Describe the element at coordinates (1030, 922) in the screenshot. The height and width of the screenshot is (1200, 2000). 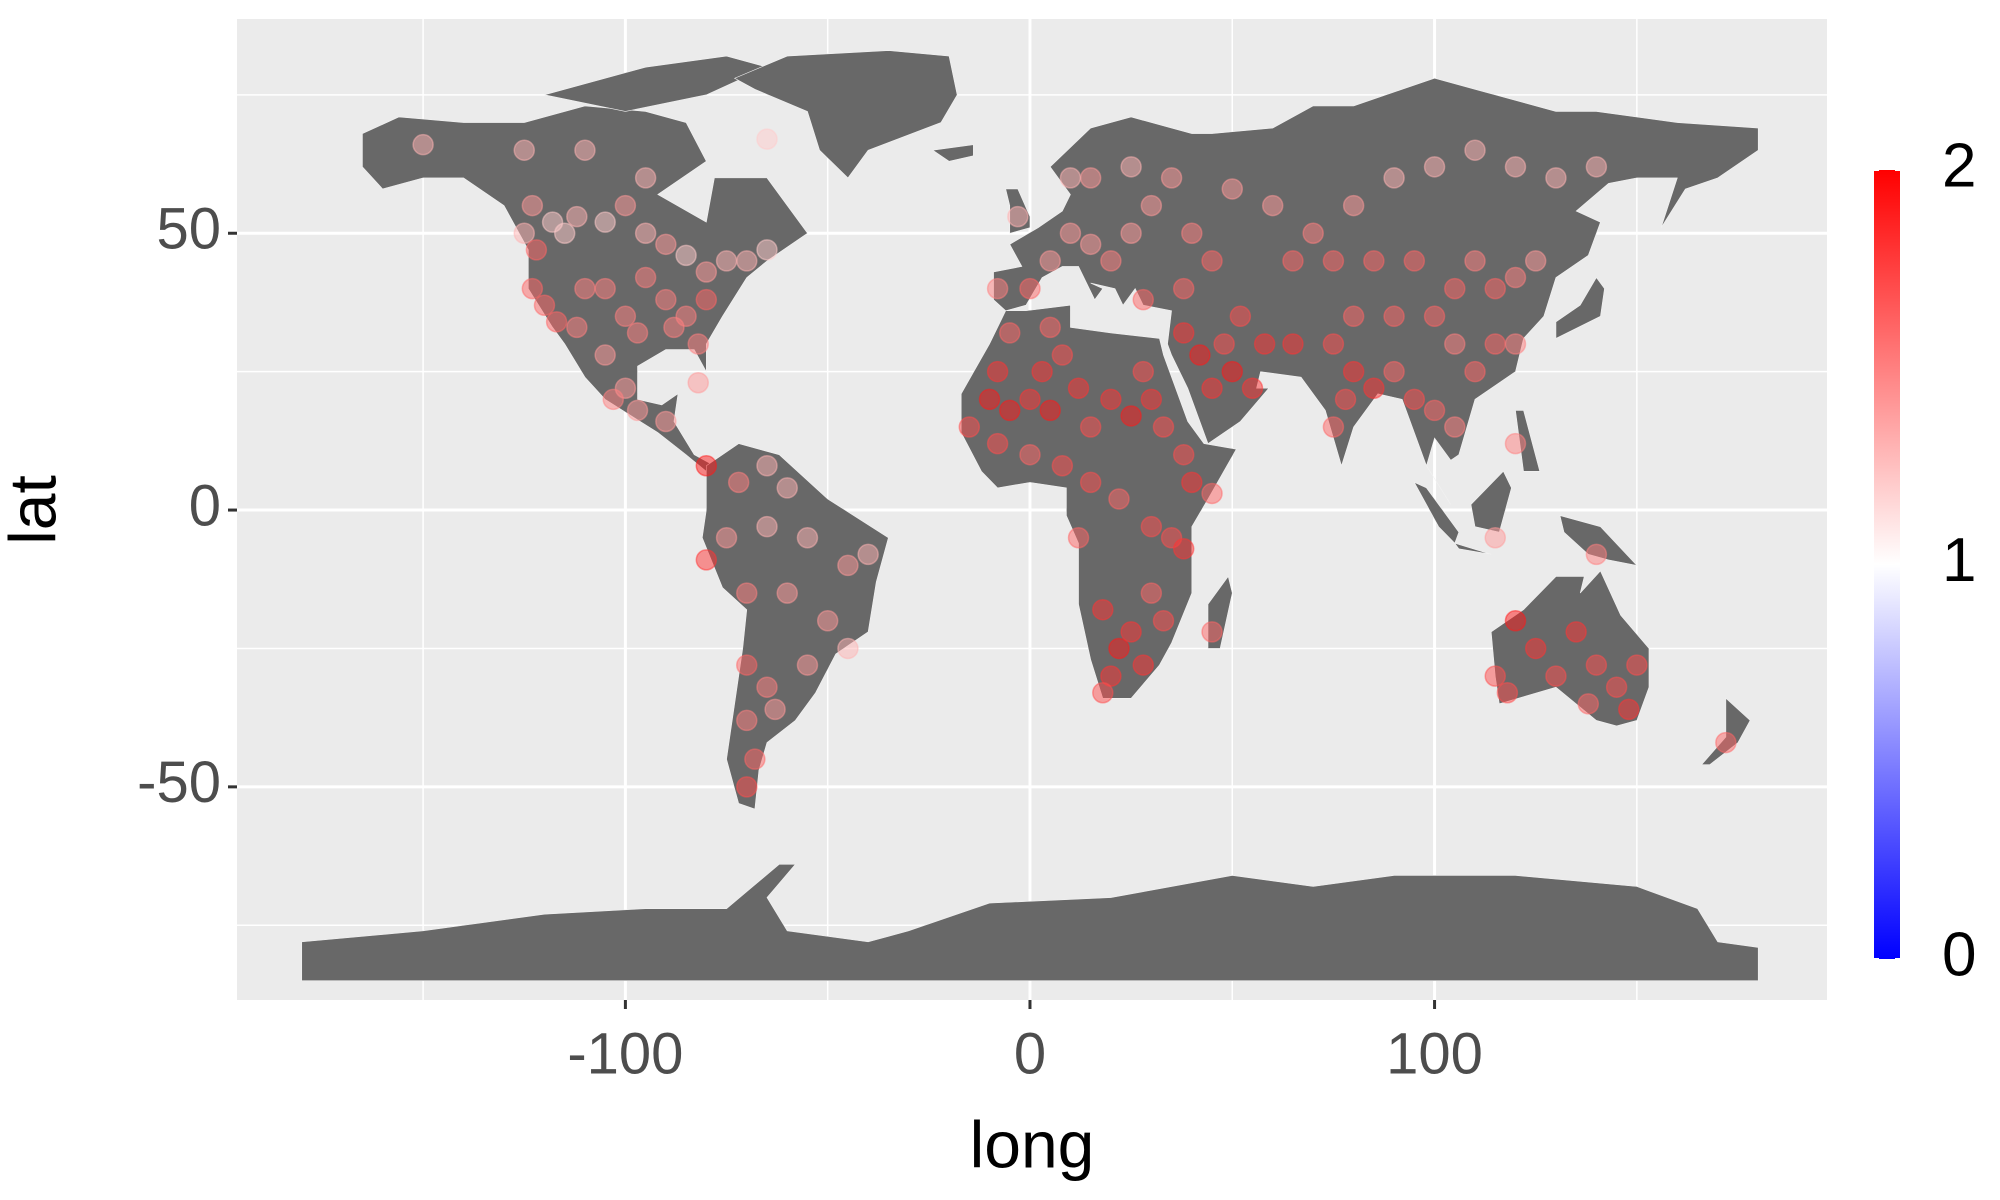
I see `antarctica` at that location.